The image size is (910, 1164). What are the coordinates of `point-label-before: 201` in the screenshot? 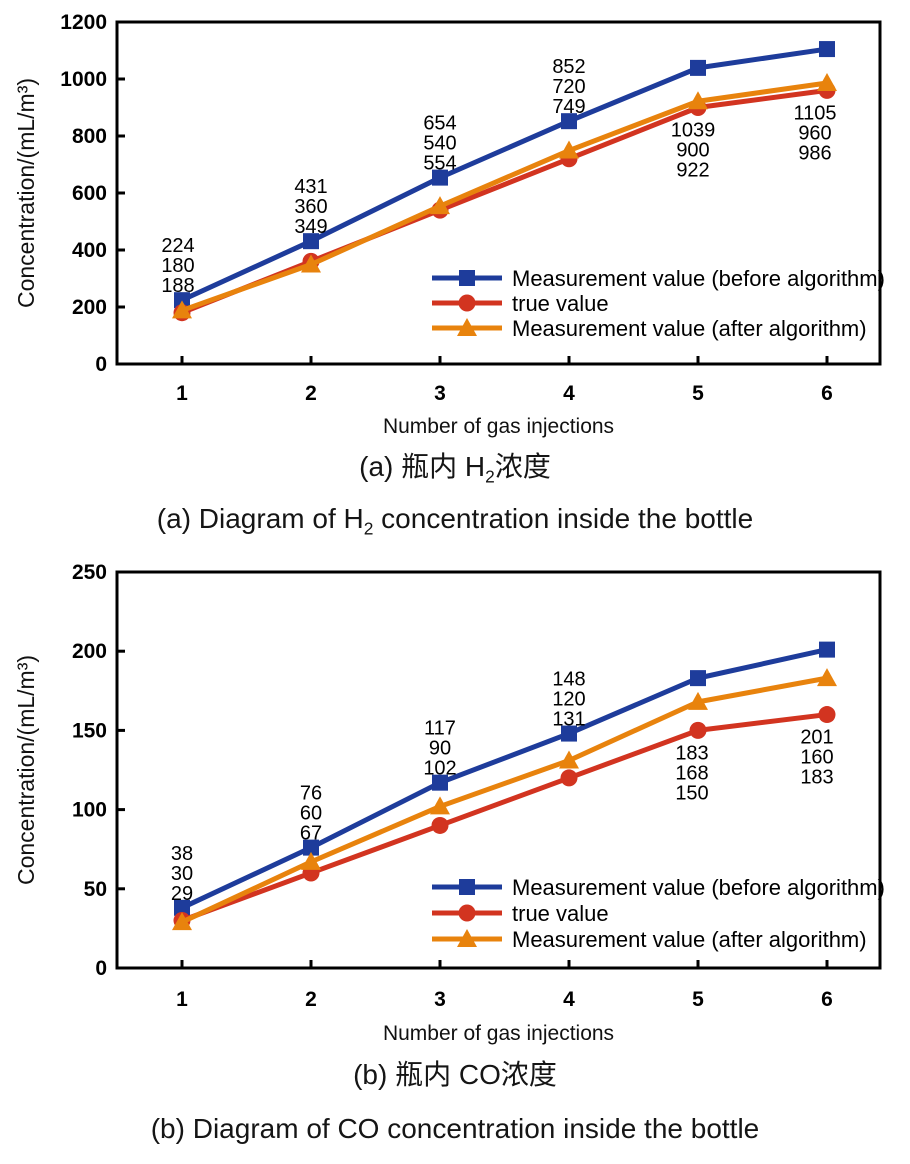 It's located at (816, 738).